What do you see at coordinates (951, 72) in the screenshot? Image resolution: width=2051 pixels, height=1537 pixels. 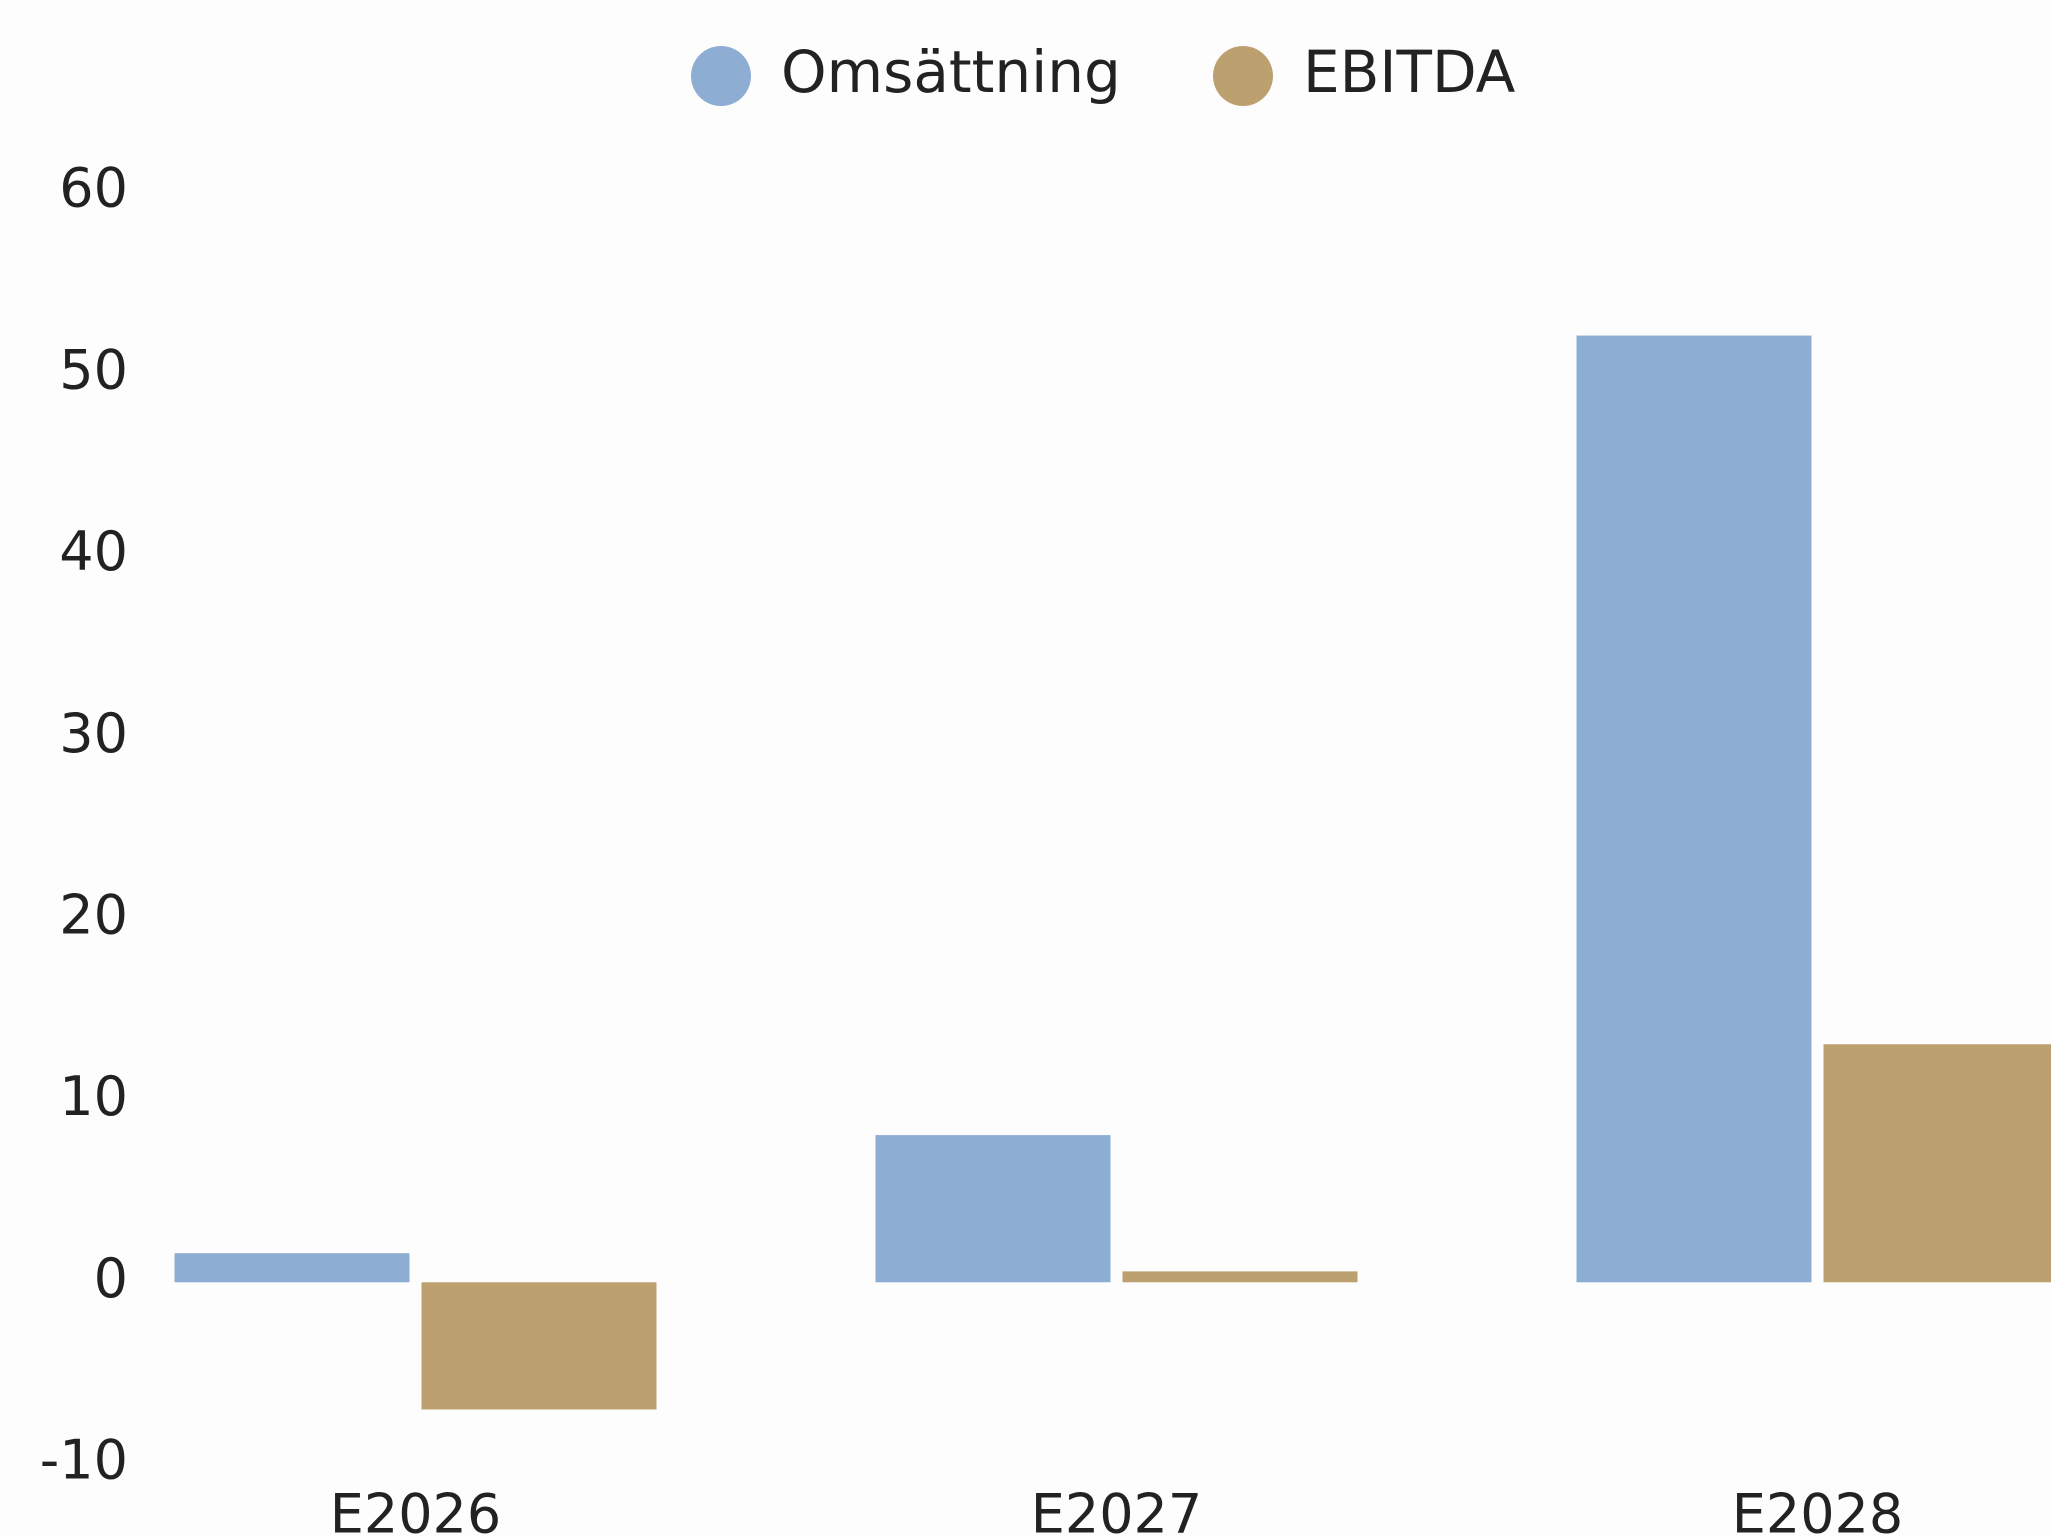 I see `legend-label: Omsättning` at bounding box center [951, 72].